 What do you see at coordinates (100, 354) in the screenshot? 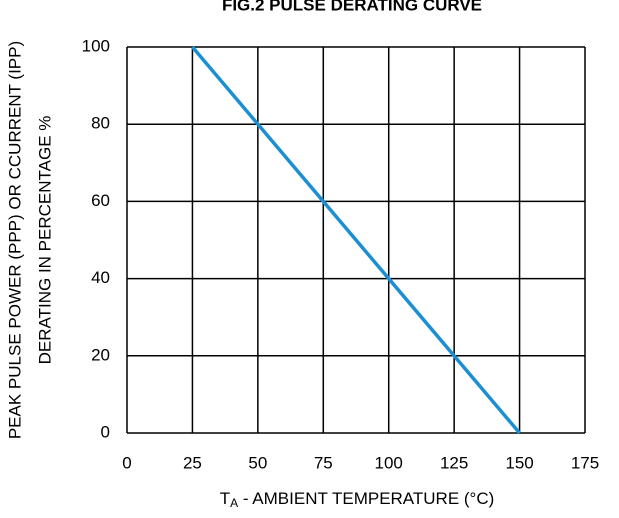
I see `y-tick-label: 20` at bounding box center [100, 354].